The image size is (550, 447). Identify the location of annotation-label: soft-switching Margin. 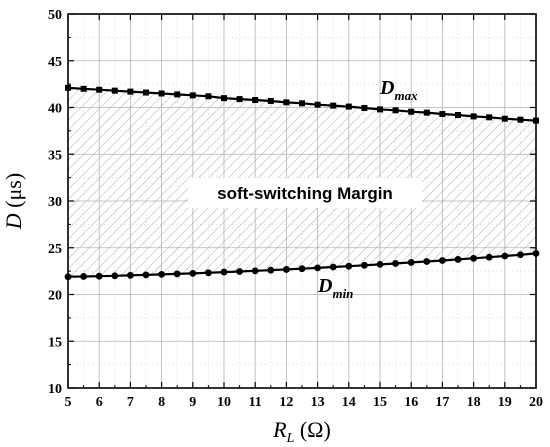
(305, 193).